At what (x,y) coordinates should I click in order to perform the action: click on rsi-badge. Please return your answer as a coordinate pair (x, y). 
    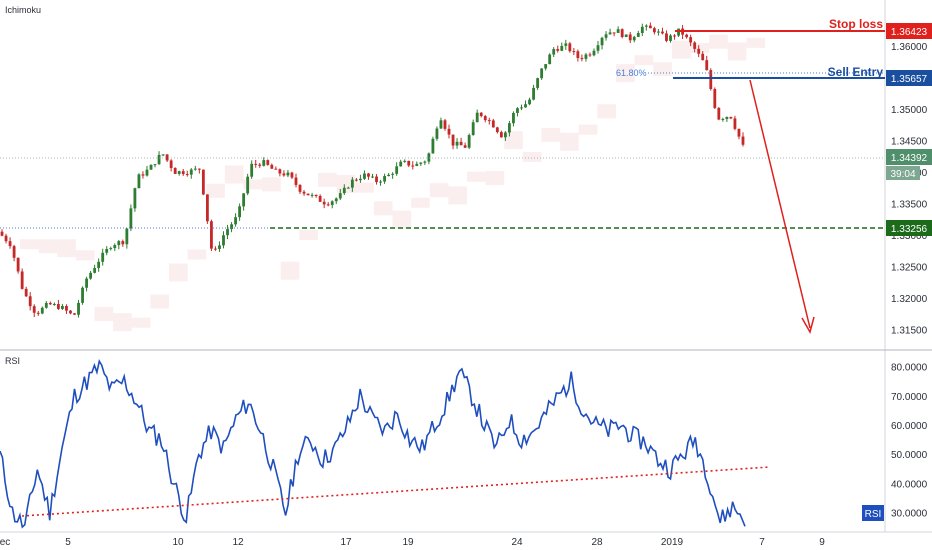
    Looking at the image, I should click on (873, 513).